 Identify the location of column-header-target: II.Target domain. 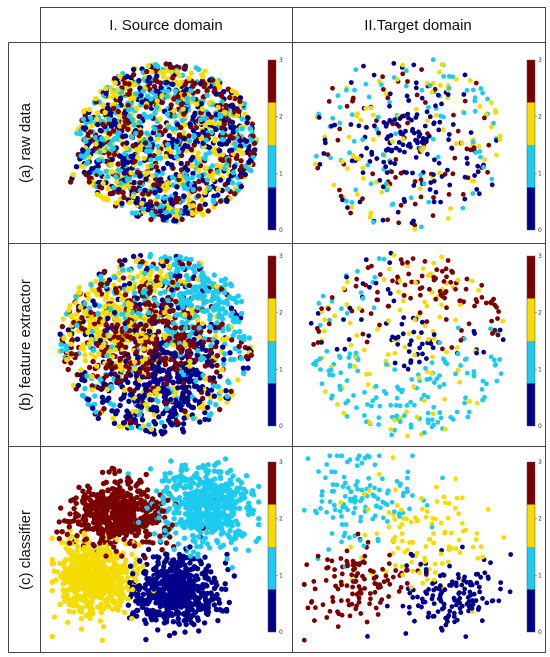
(418, 25).